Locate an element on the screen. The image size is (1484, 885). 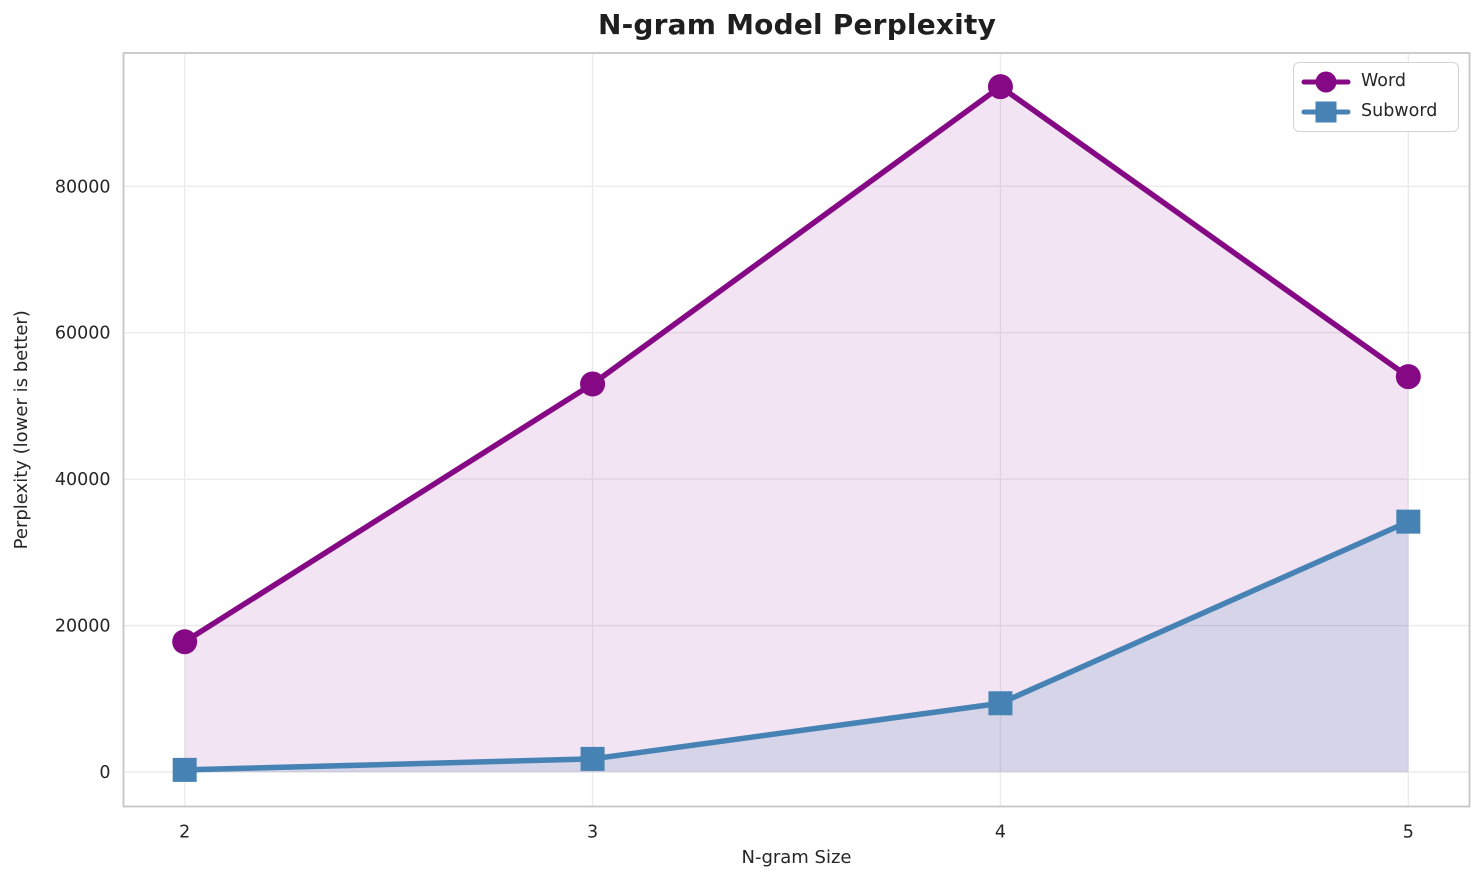
legend-item-word: Word is located at coordinates (1376, 82).